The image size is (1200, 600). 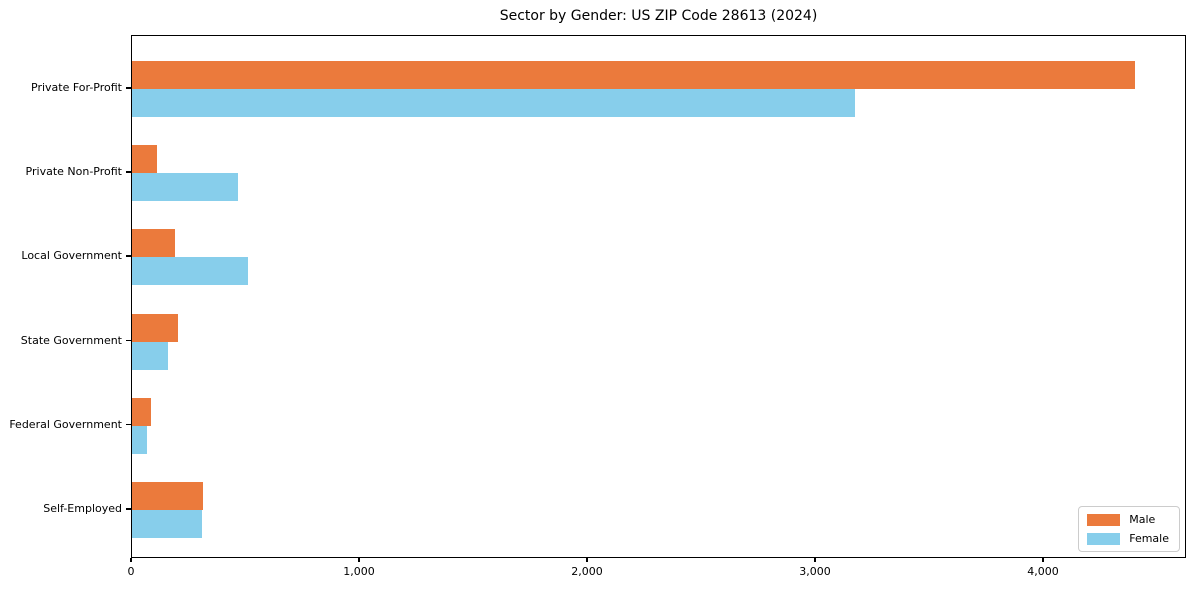 I want to click on bar-female-private-for-profit, so click(x=493, y=103).